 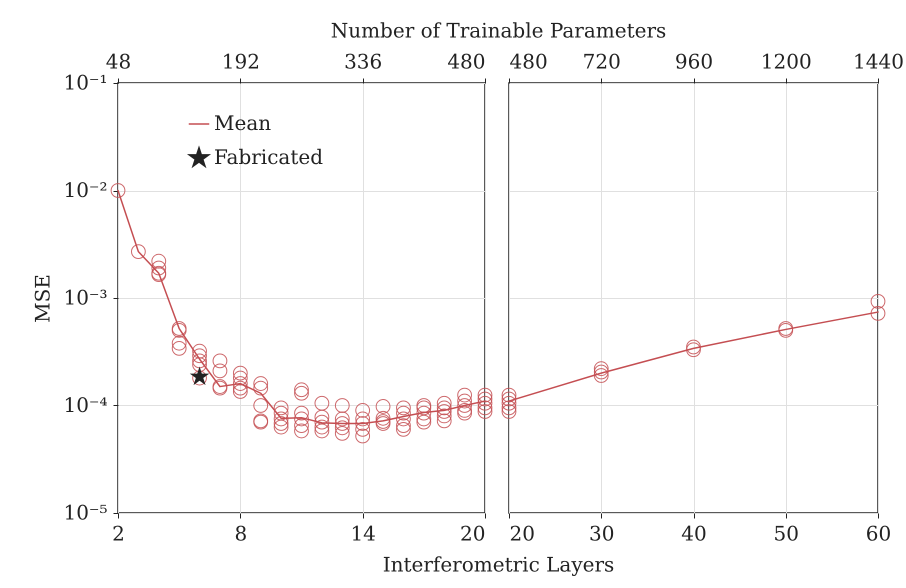 What do you see at coordinates (85, 405) in the screenshot?
I see `y-tick-label: 10⁻⁴` at bounding box center [85, 405].